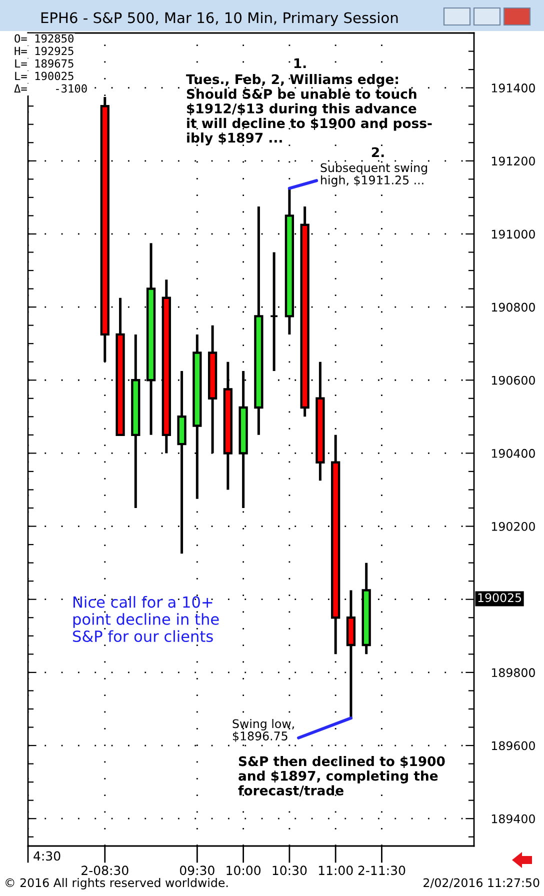 This screenshot has width=544, height=896. Describe the element at coordinates (482, 883) in the screenshot. I see `text: 2/02/2016 11:27:50` at that location.